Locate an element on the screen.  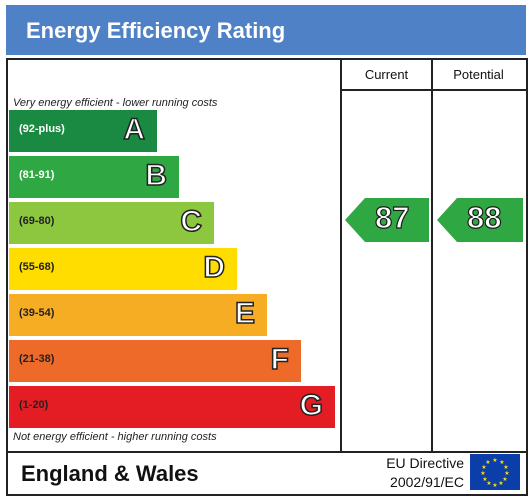
band-range-label: (92-plus) is located at coordinates (42, 129).